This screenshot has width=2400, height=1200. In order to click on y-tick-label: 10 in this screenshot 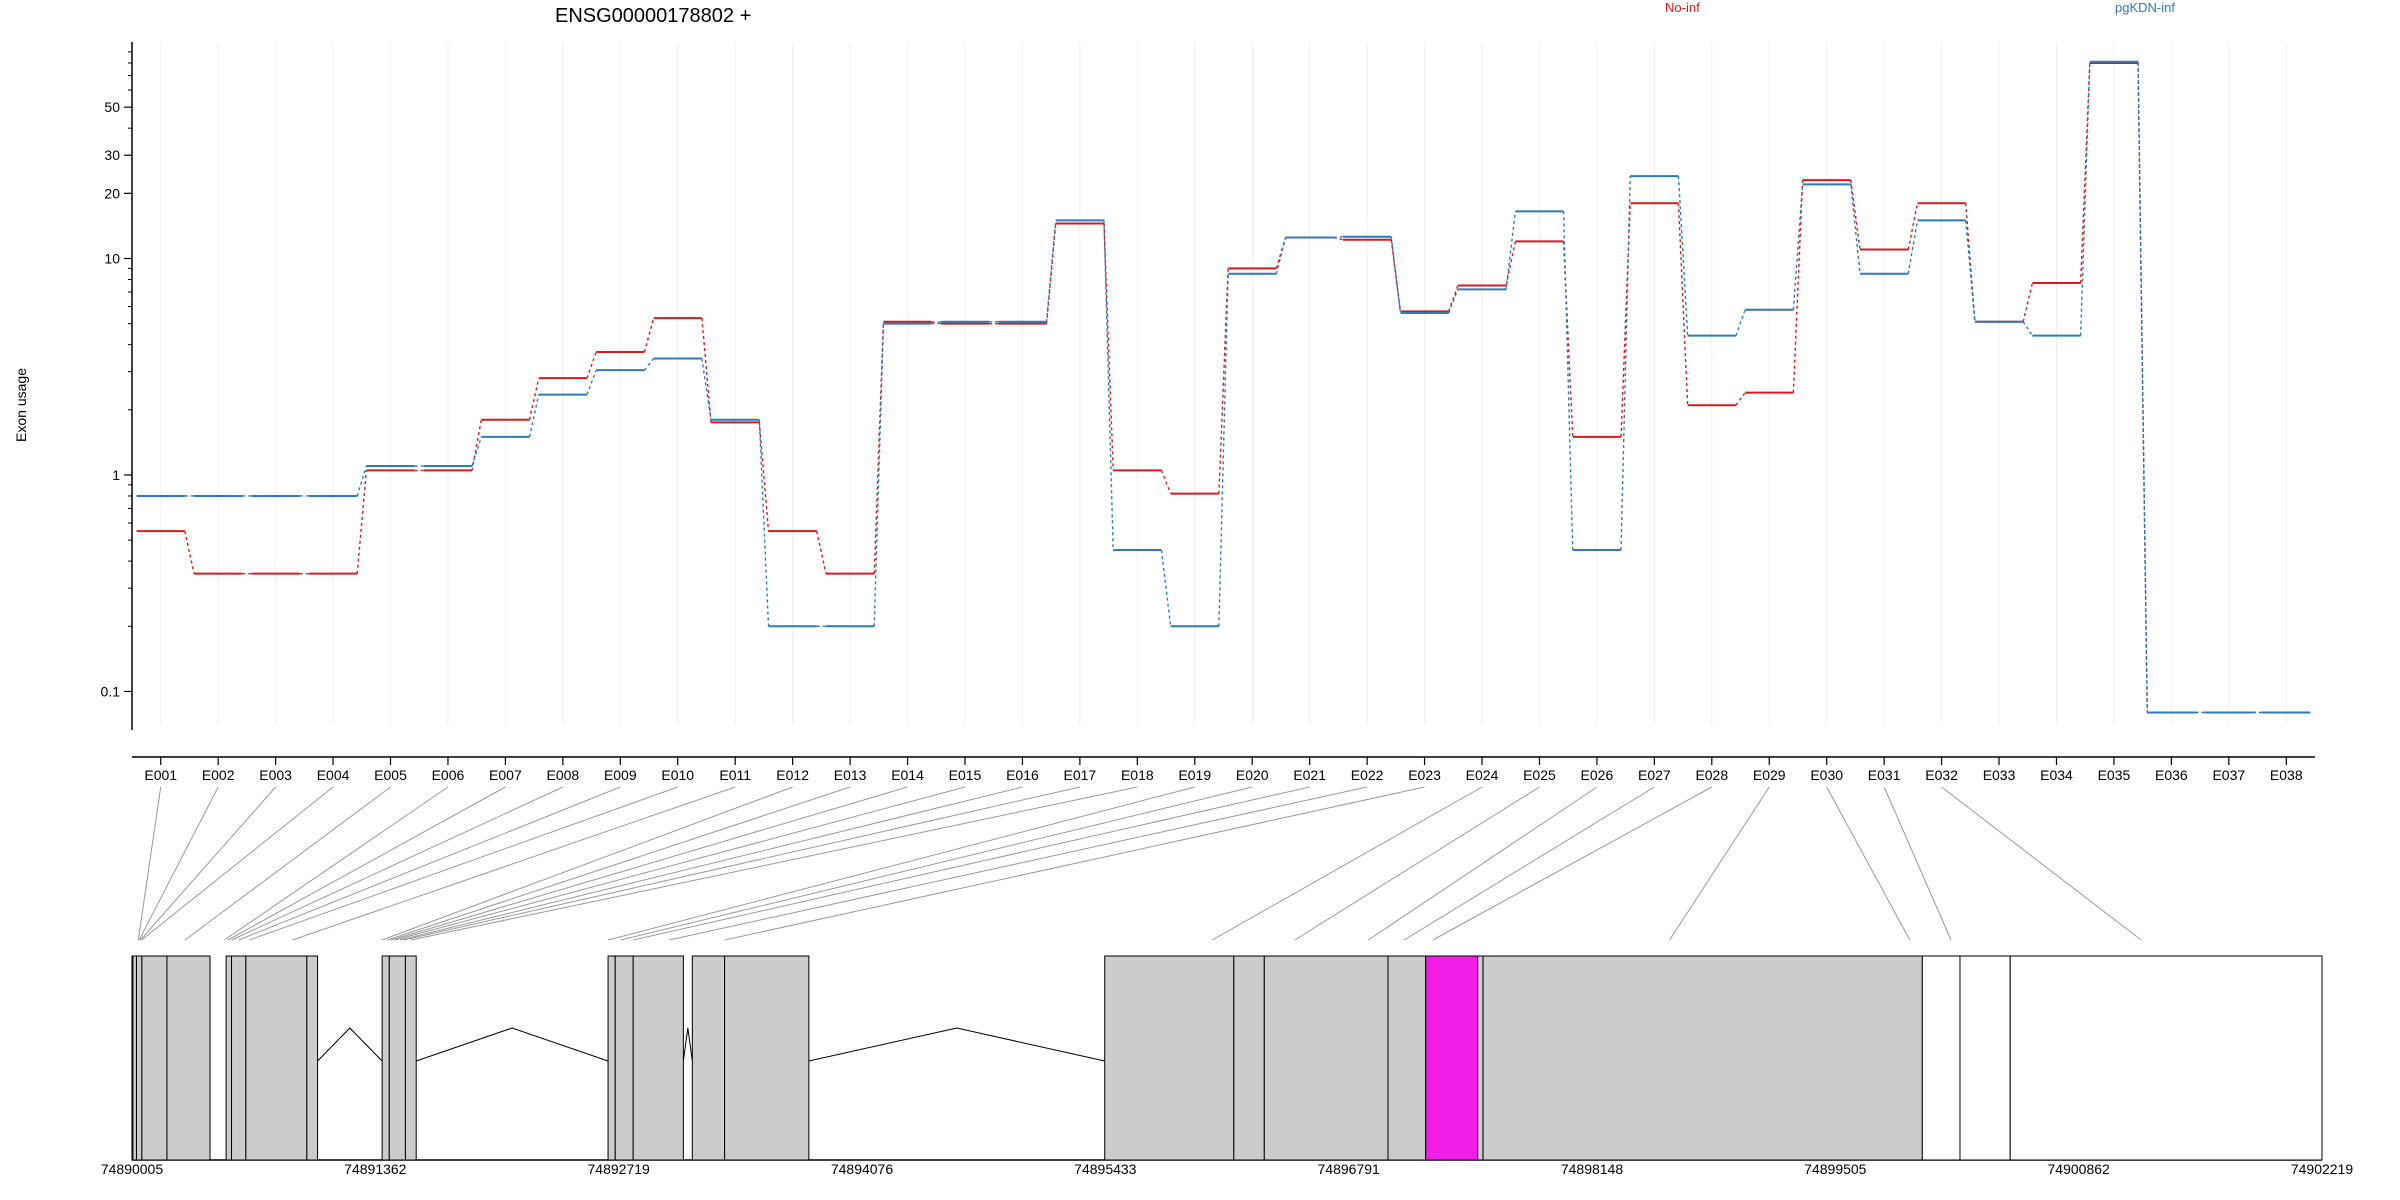, I will do `click(112, 258)`.